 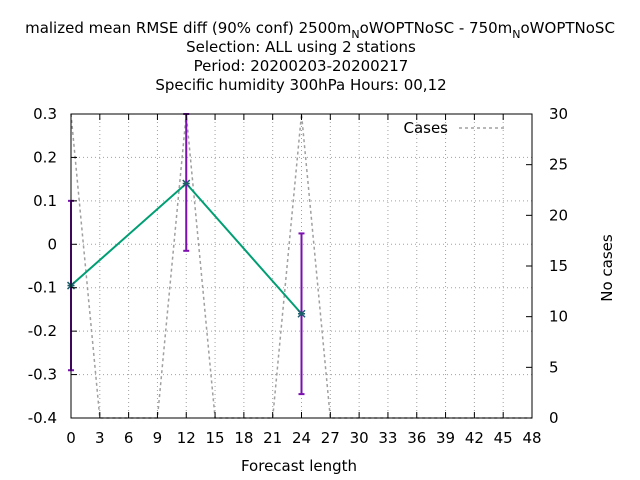 I want to click on x-tick-label: 48, so click(x=531, y=438).